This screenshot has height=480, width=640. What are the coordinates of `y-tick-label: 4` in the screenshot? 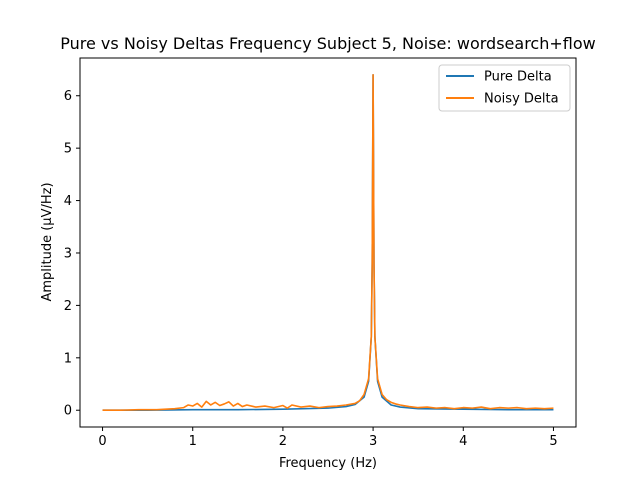 It's located at (68, 201).